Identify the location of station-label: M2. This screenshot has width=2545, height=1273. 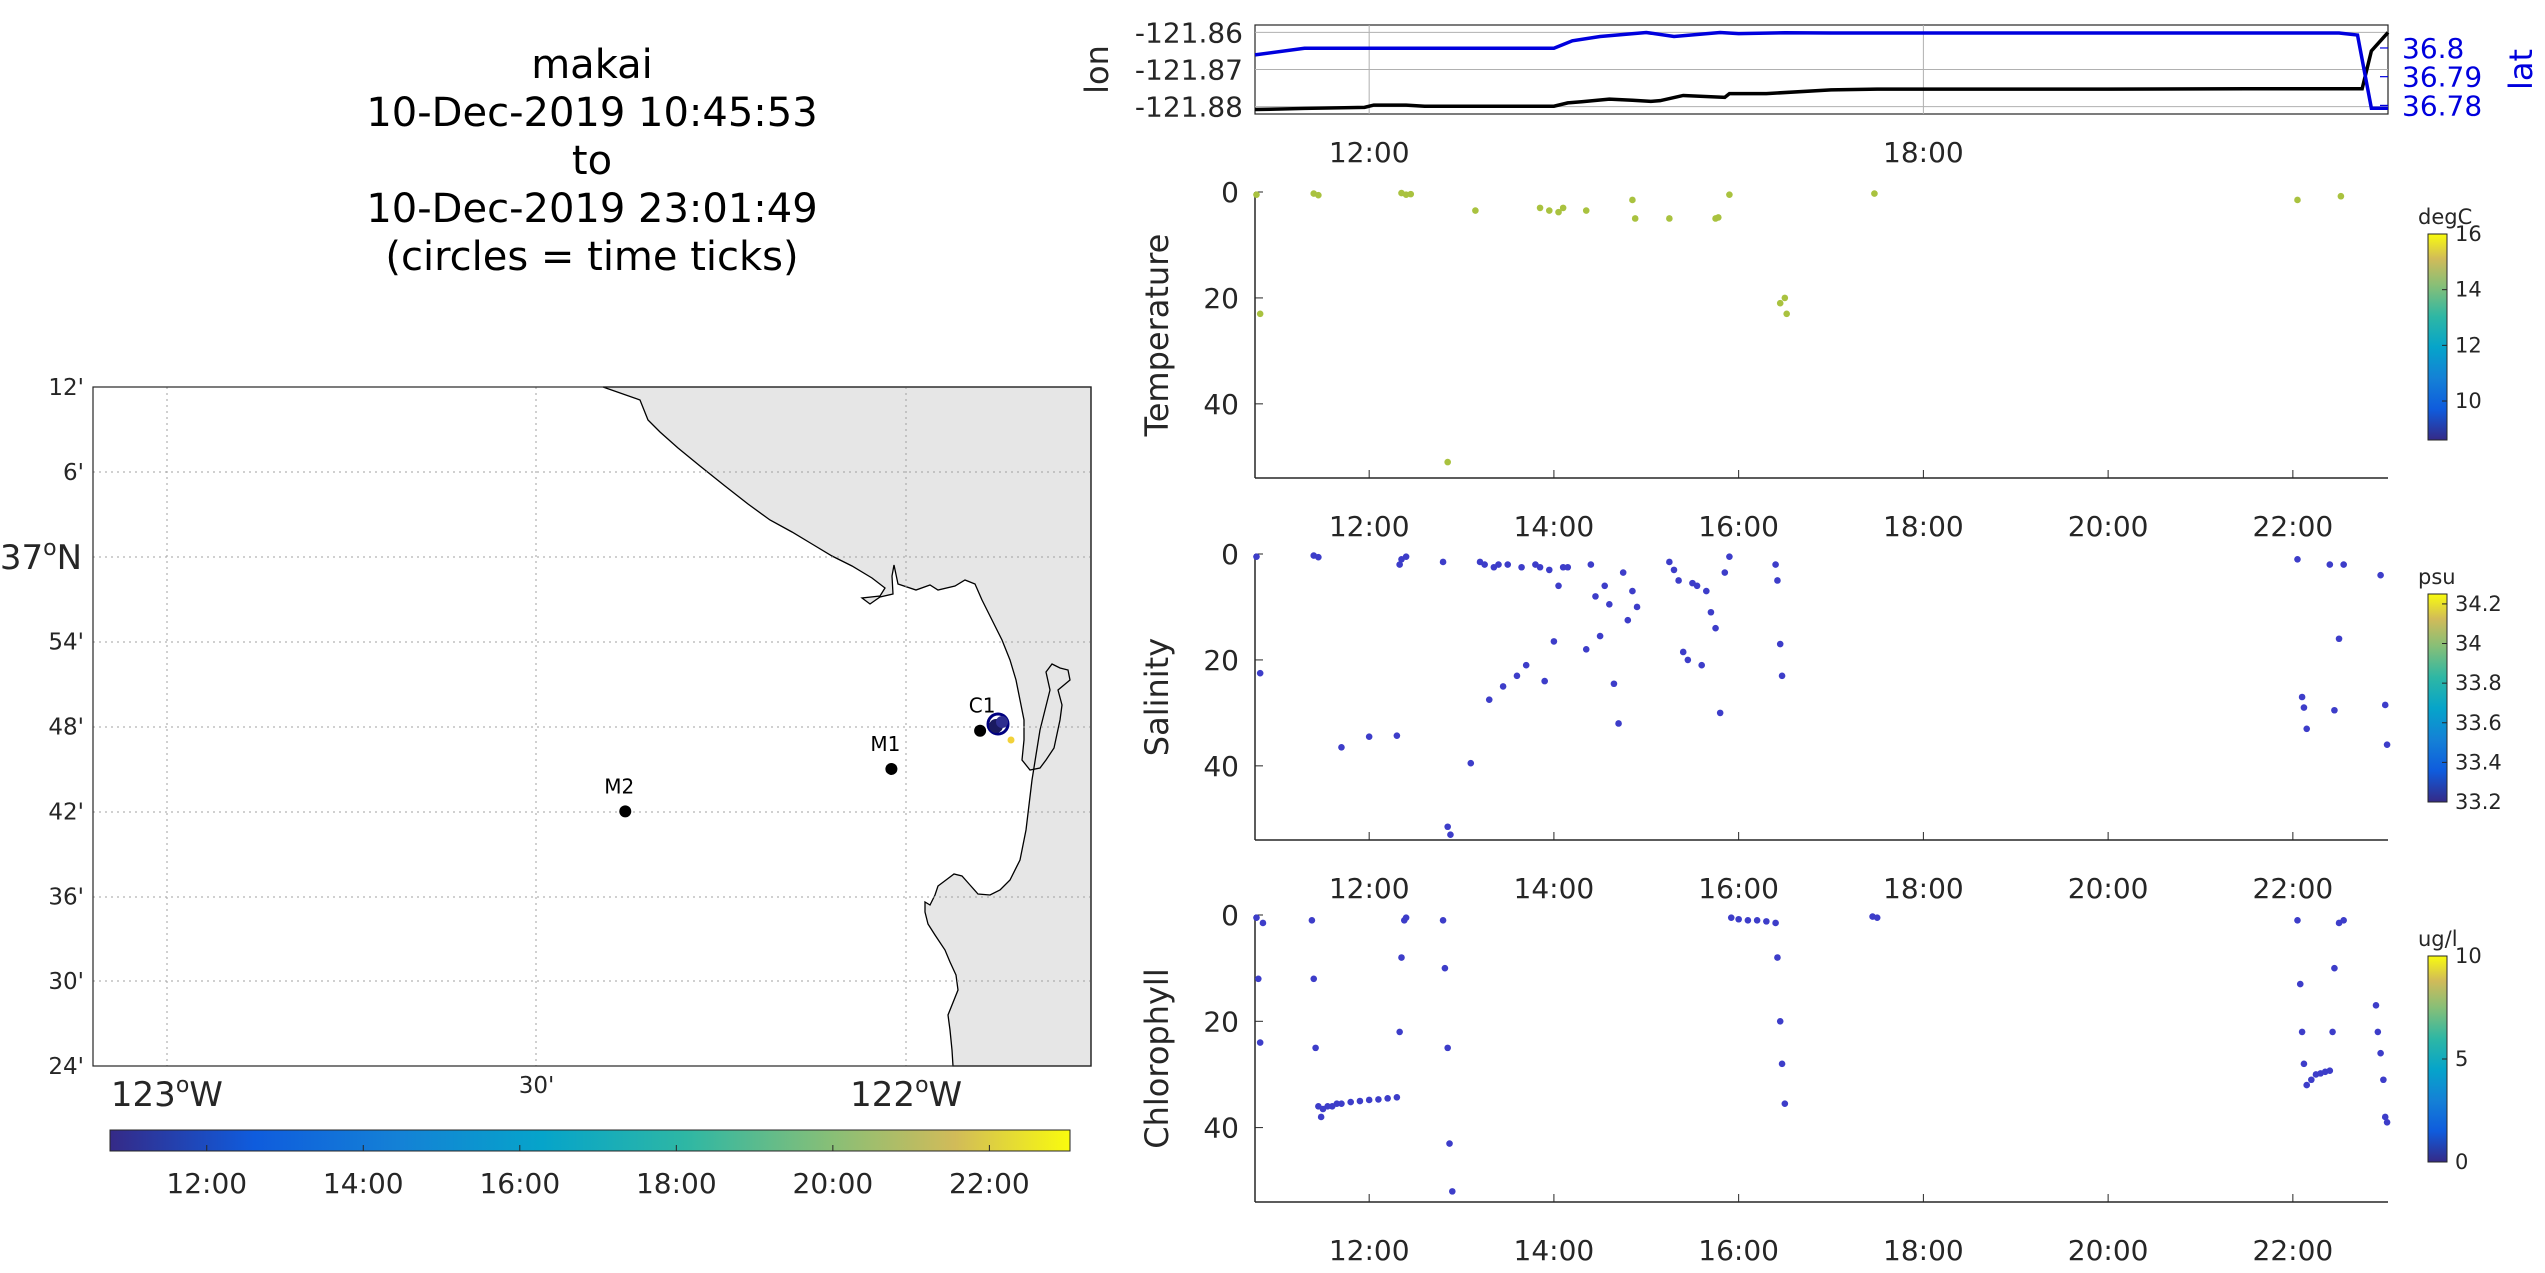
(619, 786).